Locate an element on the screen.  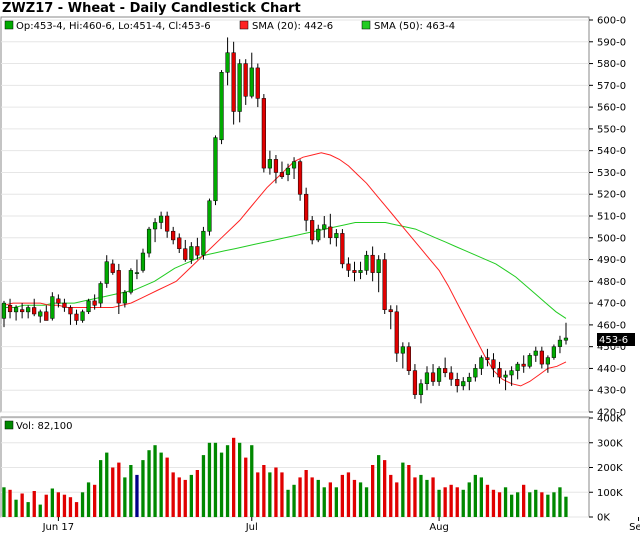
chart-title: ZWZ17 - Wheat - Daily Candlestick Chart is located at coordinates (151, 8).